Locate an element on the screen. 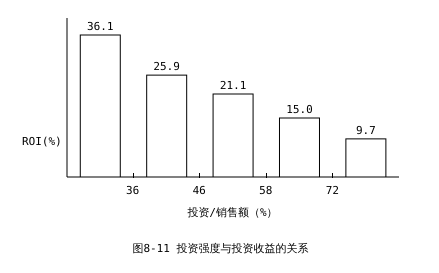 The width and height of the screenshot is (439, 273). data-label: 25.9 is located at coordinates (166, 67).